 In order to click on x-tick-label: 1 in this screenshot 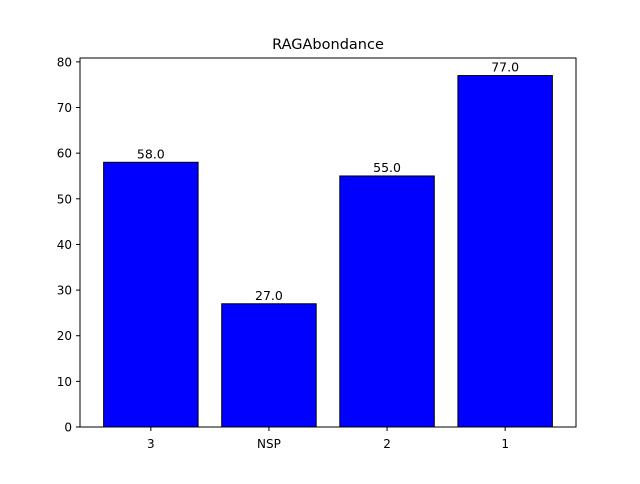, I will do `click(505, 444)`.